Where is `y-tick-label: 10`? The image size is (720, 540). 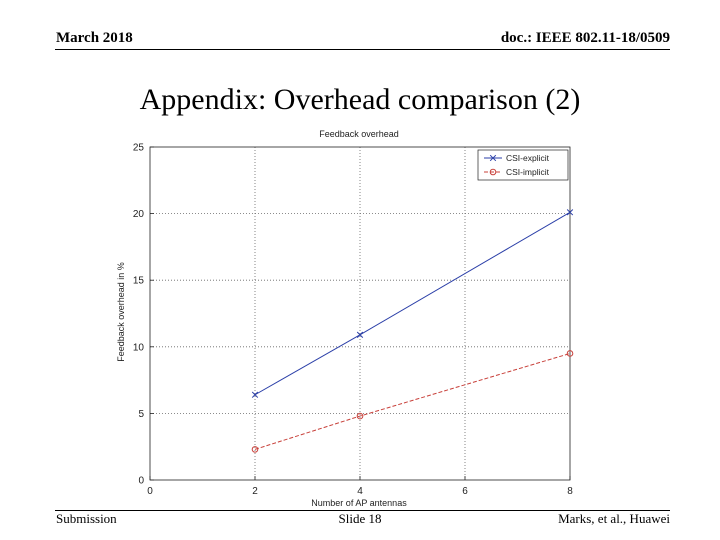 y-tick-label: 10 is located at coordinates (139, 347).